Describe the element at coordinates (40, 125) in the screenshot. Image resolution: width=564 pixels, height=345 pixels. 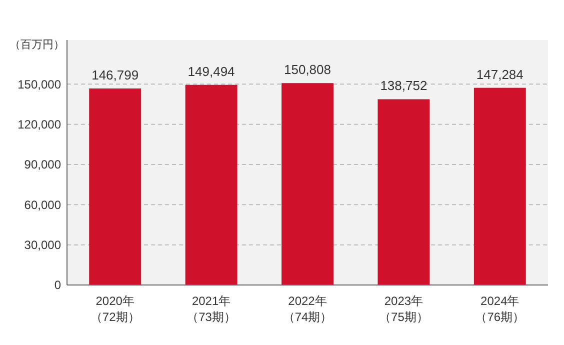
I see `y-tick-label: 120,000` at that location.